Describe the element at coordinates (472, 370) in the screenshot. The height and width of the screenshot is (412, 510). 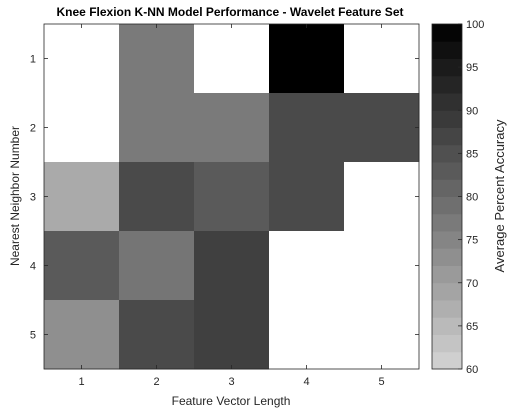
I see `colorbar-tick-label: 60` at that location.